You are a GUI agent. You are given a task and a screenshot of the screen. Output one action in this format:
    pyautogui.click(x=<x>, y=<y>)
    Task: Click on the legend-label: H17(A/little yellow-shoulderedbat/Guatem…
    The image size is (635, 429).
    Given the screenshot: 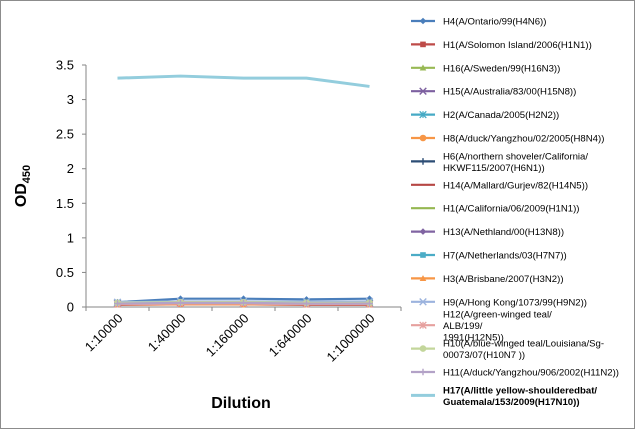 What is the action you would take?
    pyautogui.click(x=520, y=396)
    